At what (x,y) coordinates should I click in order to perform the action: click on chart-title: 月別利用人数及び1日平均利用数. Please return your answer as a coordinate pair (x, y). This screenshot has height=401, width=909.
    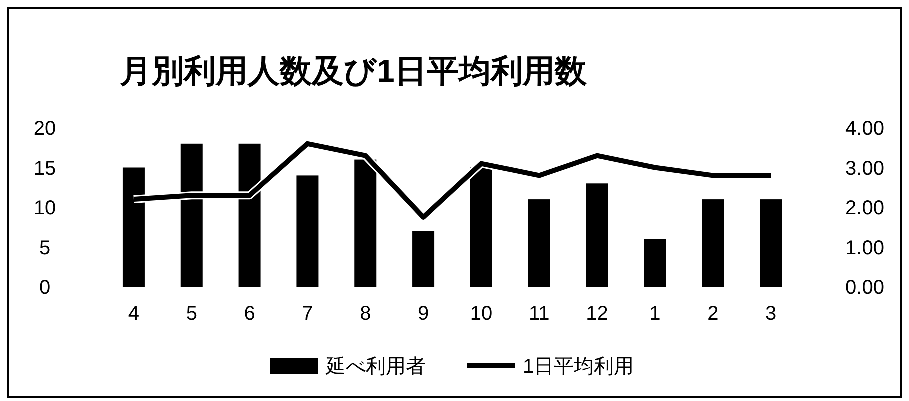
    Looking at the image, I should click on (353, 71).